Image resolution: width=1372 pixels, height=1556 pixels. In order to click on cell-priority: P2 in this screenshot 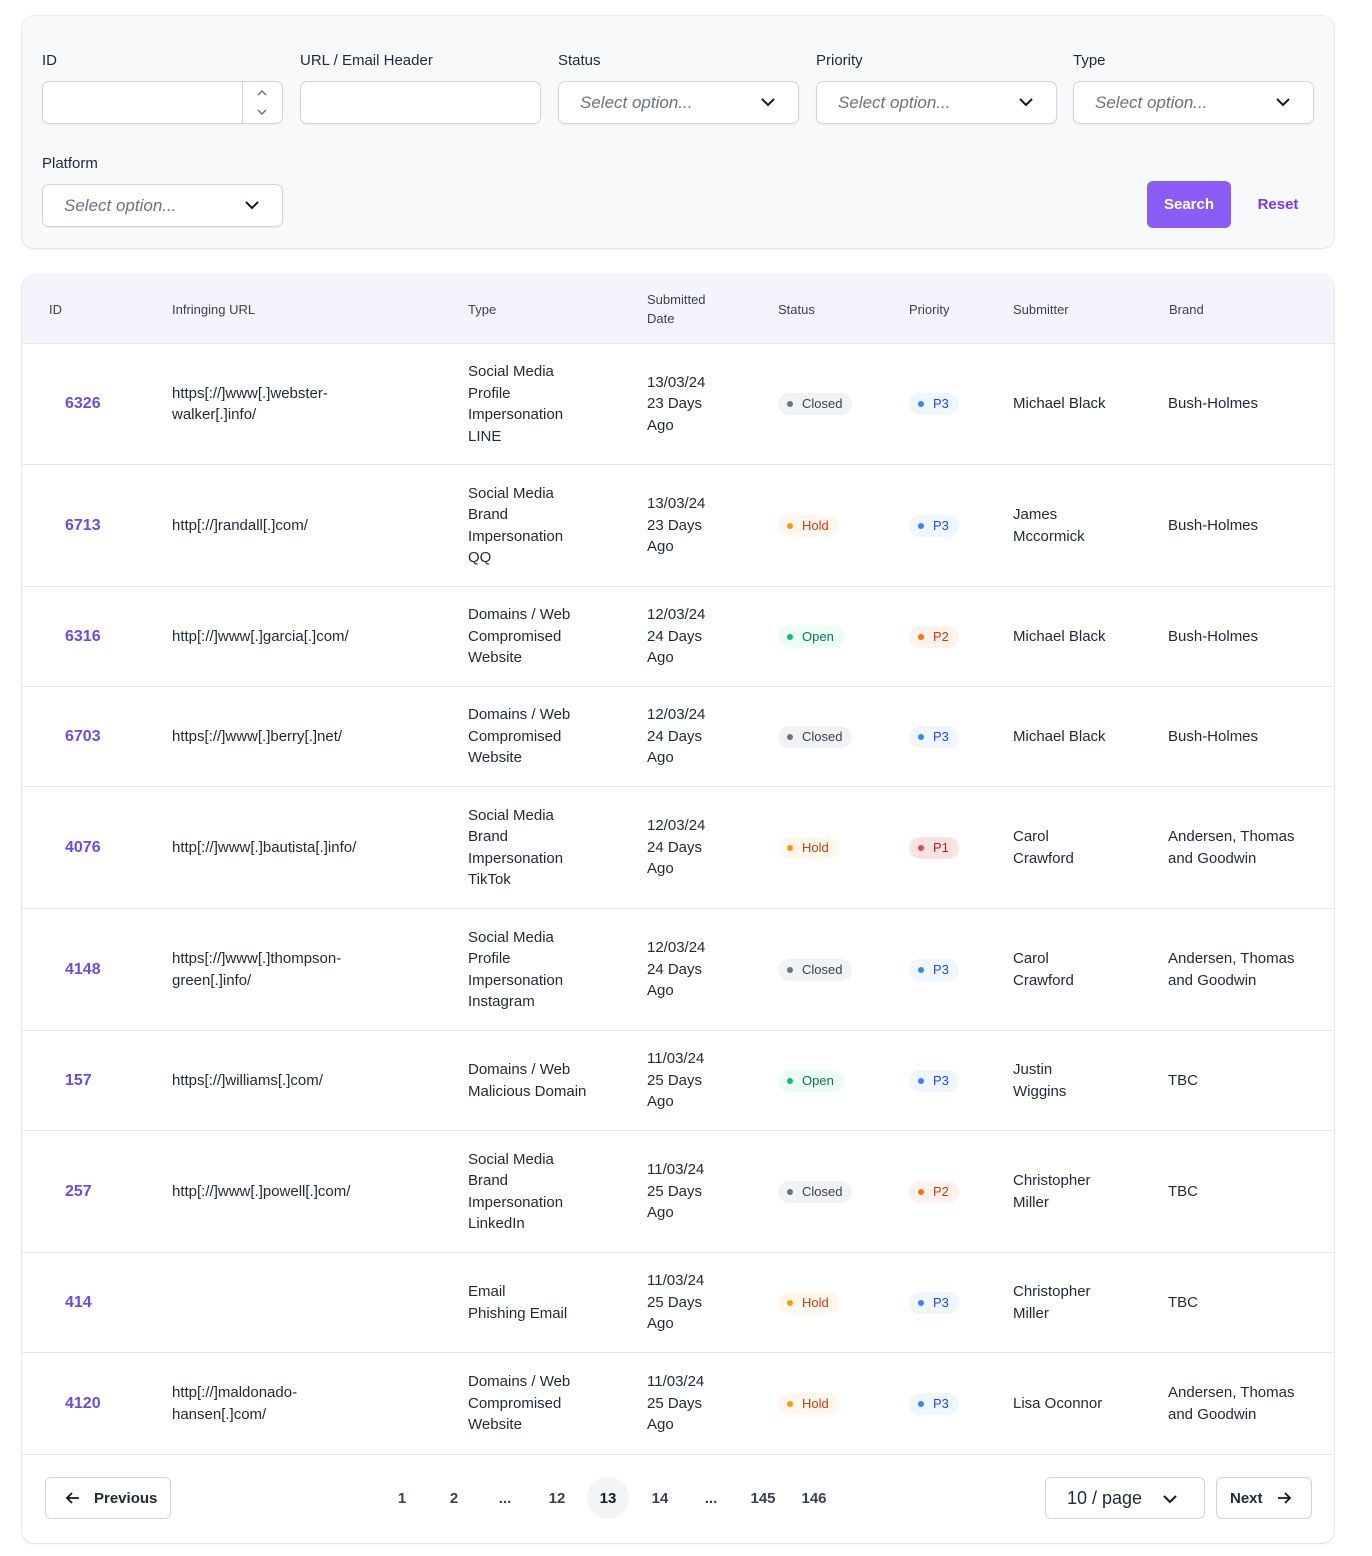, I will do `click(959, 636)`.